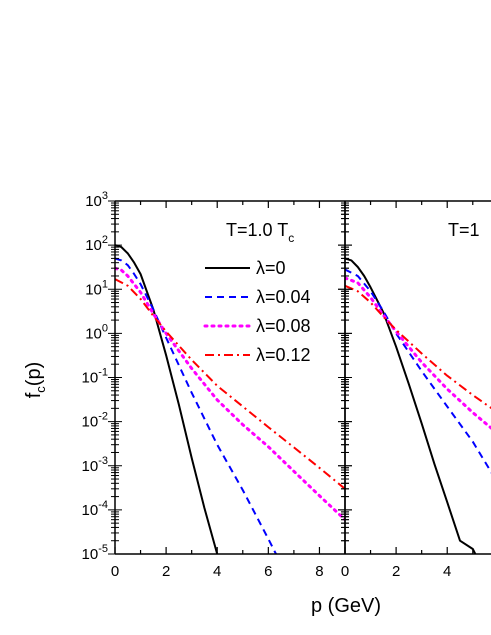 This screenshot has height=635, width=491. I want to click on y-tick-label: 10¹, so click(96, 288).